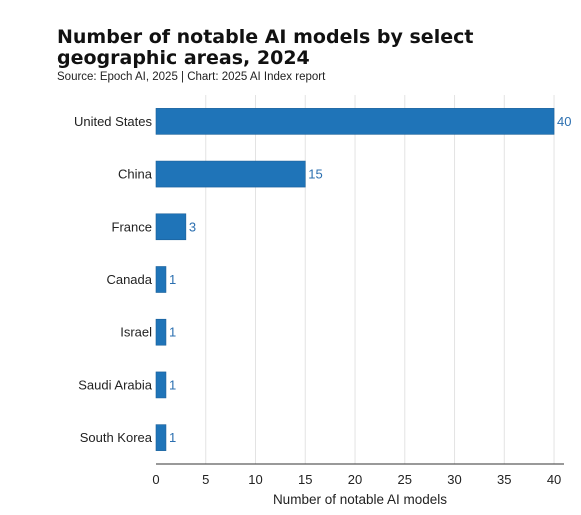 The image size is (581, 515). What do you see at coordinates (172, 384) in the screenshot?
I see `value-label-saudi-arabia: 1` at bounding box center [172, 384].